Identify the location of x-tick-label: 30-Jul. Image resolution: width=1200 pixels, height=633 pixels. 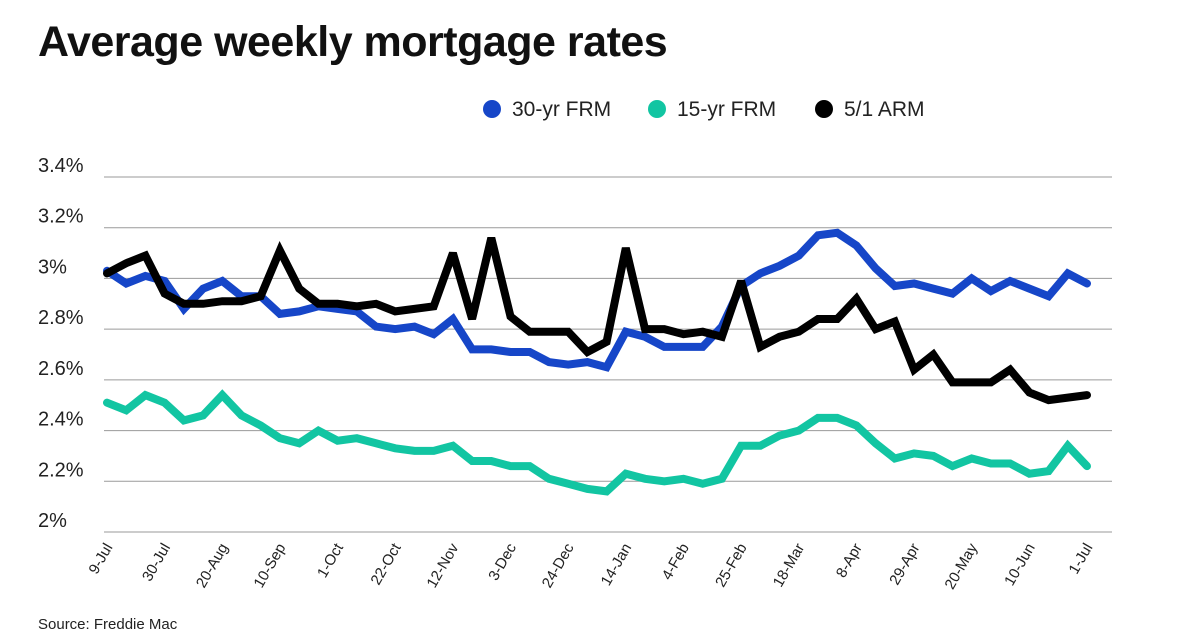
(156, 563).